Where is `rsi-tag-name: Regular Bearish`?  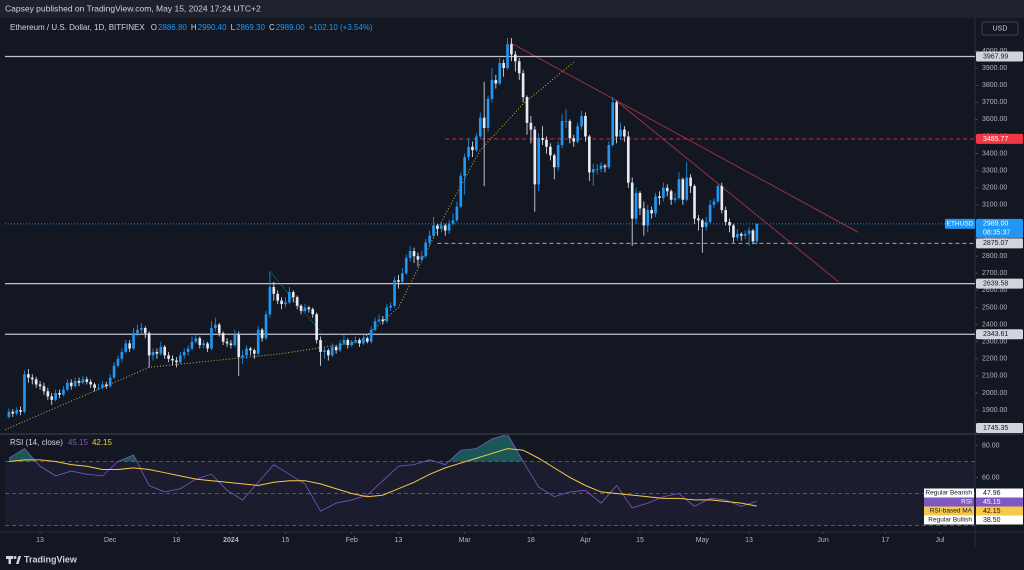 rsi-tag-name: Regular Bearish is located at coordinates (948, 493).